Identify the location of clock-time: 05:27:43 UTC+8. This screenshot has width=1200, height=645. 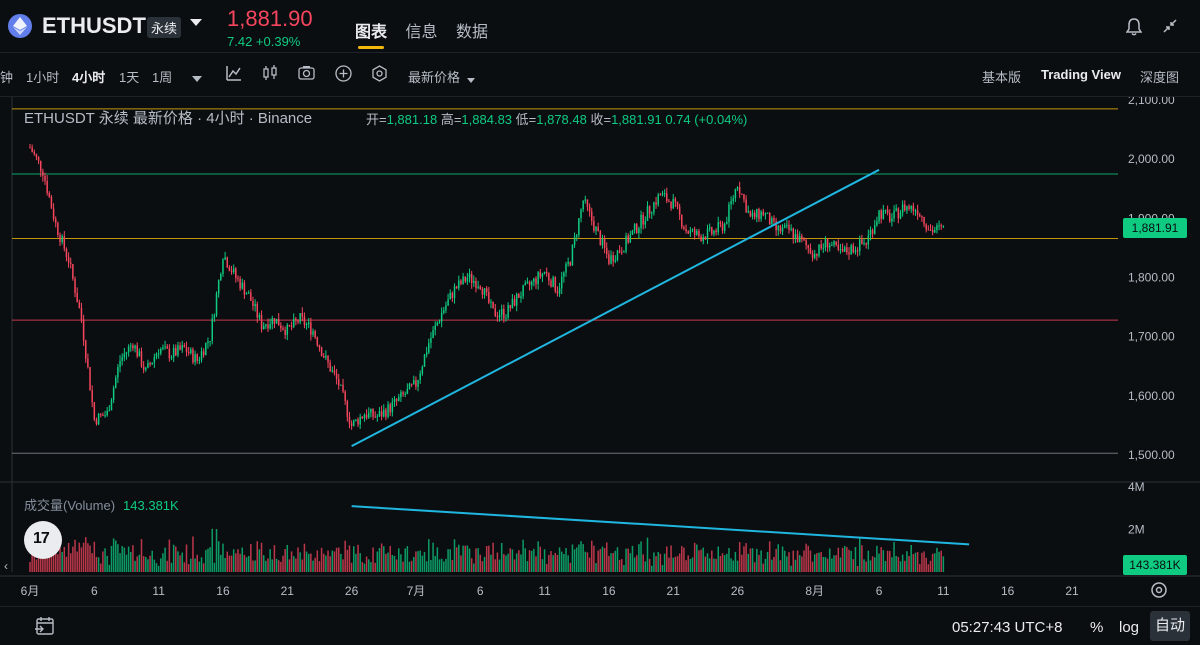
(1007, 627).